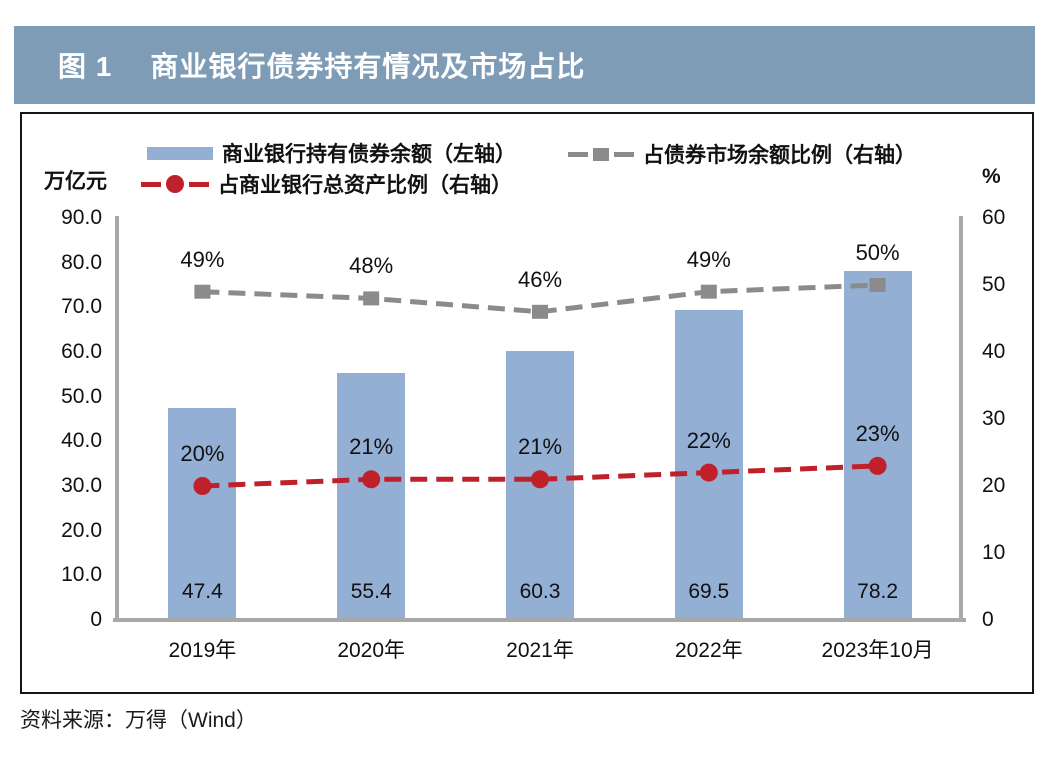  Describe the element at coordinates (81, 396) in the screenshot. I see `left-axis-tick: 50.0` at that location.